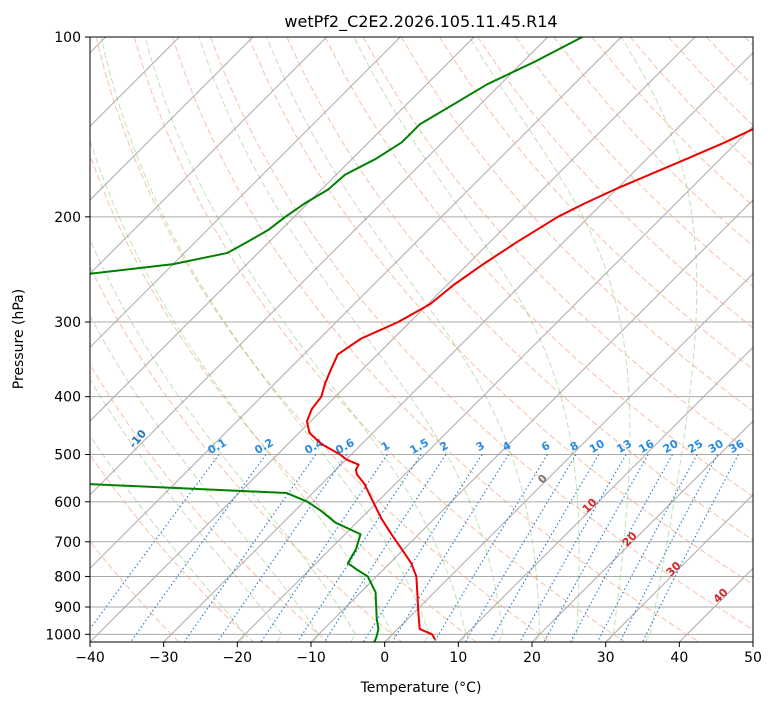 This screenshot has height=708, width=775. What do you see at coordinates (67, 218) in the screenshot?
I see `y-tick-label: 200` at bounding box center [67, 218].